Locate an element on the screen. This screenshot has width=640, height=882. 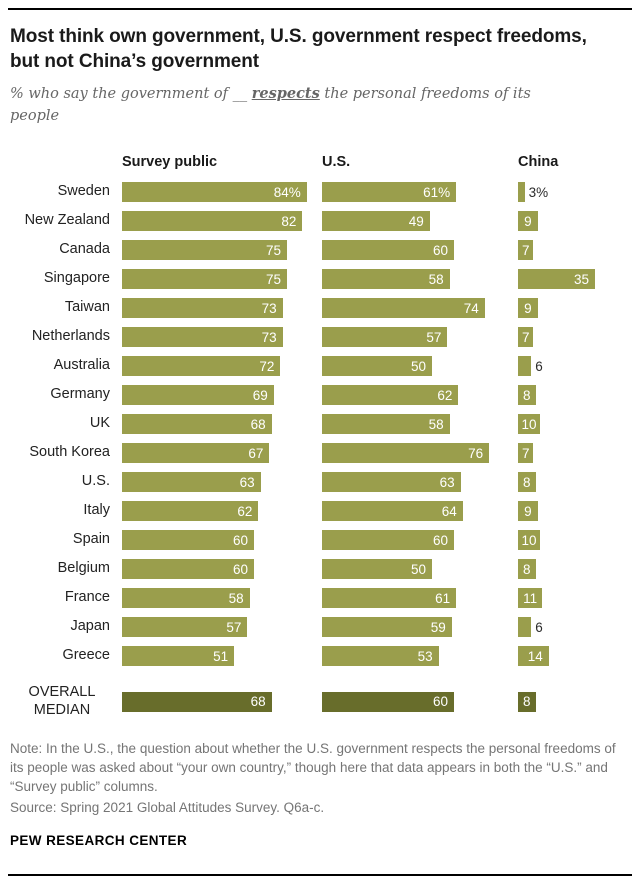
bar-cell-us: 62 is located at coordinates (416, 395).